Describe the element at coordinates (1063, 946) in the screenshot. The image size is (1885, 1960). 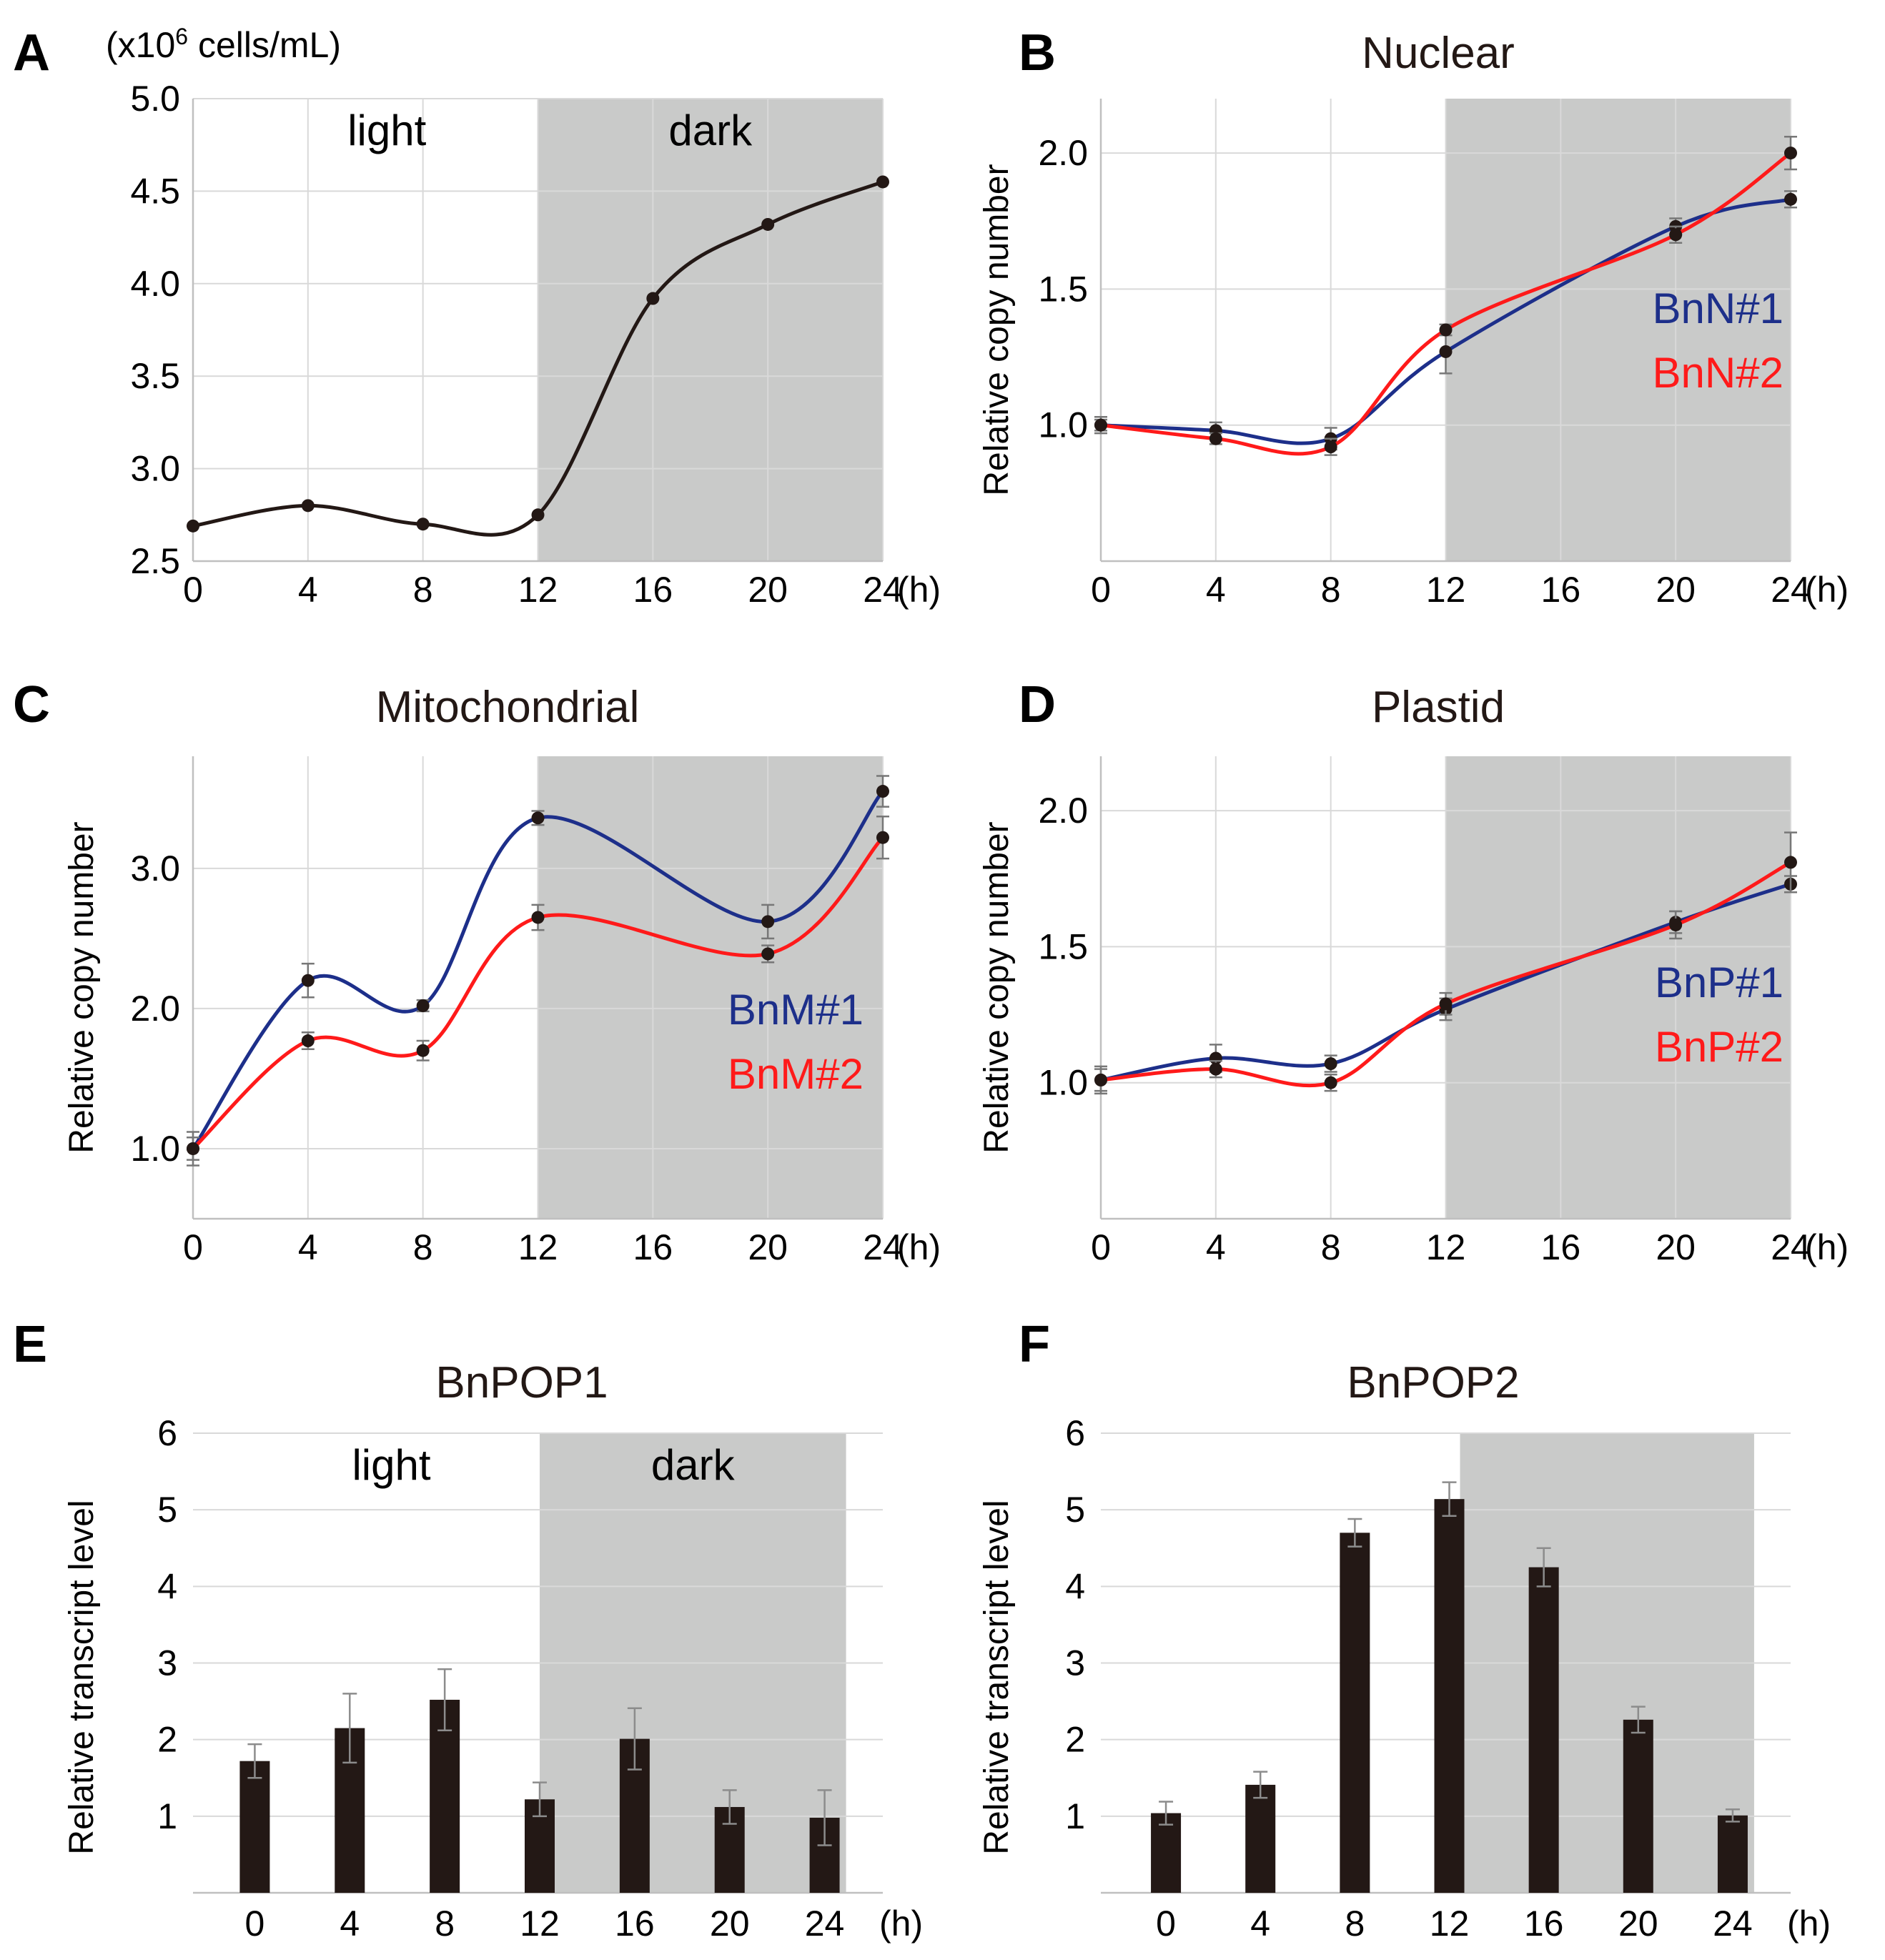
I see `y-tick-label: 1.5` at that location.